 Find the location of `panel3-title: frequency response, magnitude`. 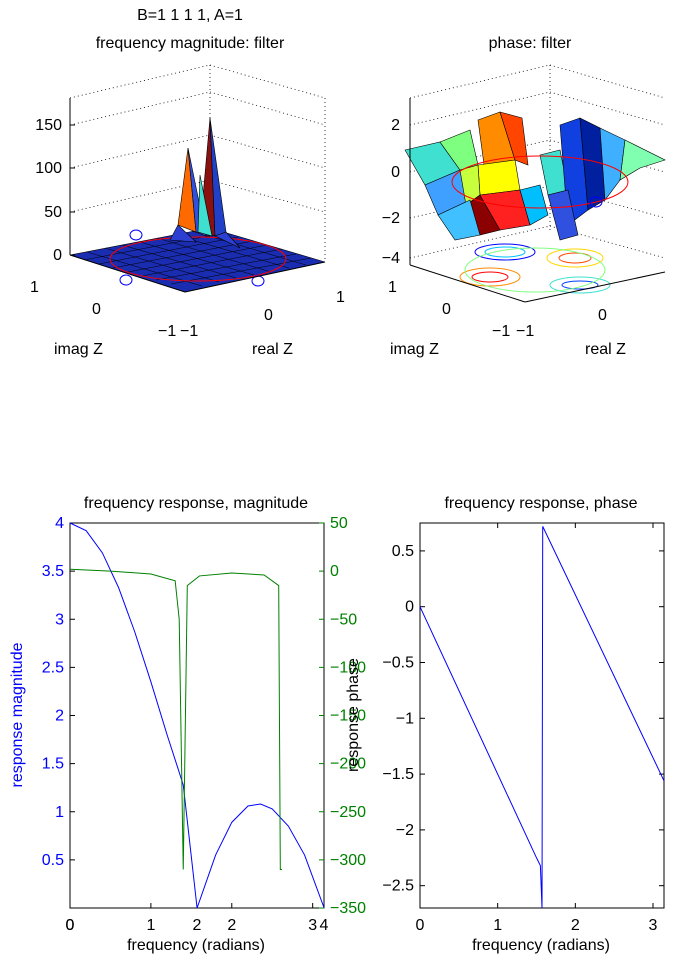

panel3-title: frequency response, magnitude is located at coordinates (196, 503).